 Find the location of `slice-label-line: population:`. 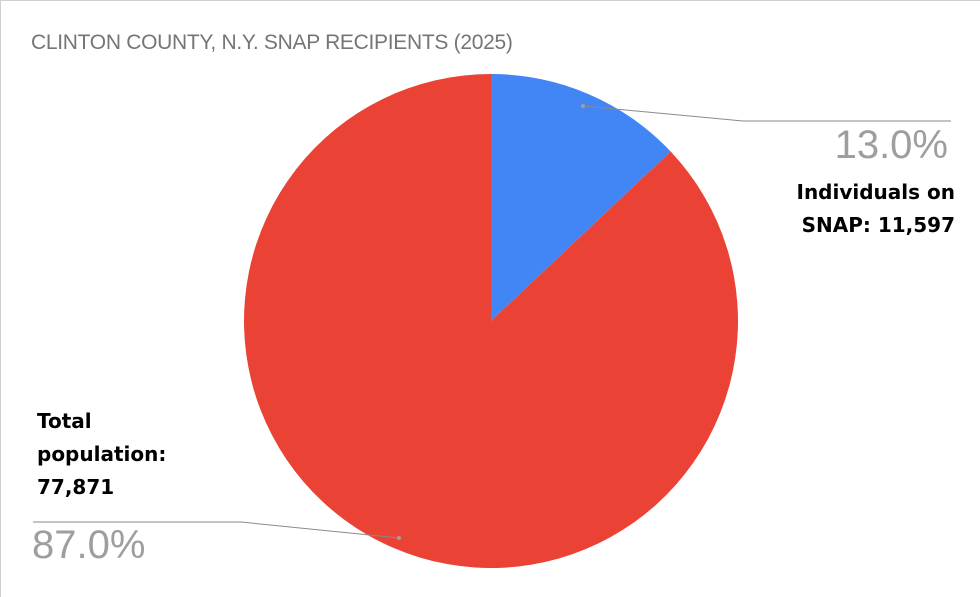

slice-label-line: population: is located at coordinates (102, 454).